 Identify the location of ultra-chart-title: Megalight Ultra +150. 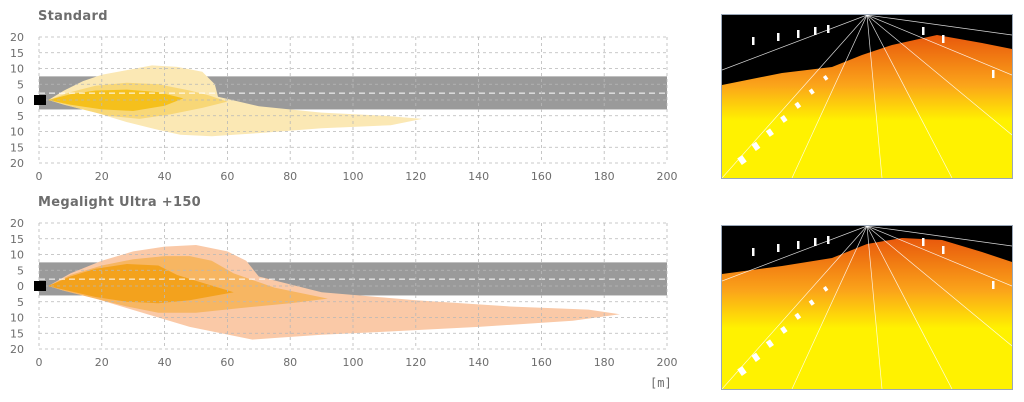
(120, 202).